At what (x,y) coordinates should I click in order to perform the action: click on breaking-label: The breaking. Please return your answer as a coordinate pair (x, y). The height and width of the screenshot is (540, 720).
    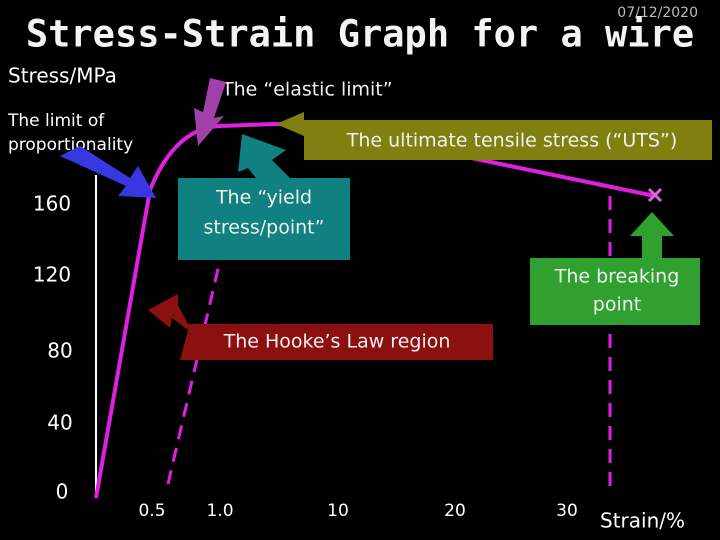
    Looking at the image, I should click on (617, 277).